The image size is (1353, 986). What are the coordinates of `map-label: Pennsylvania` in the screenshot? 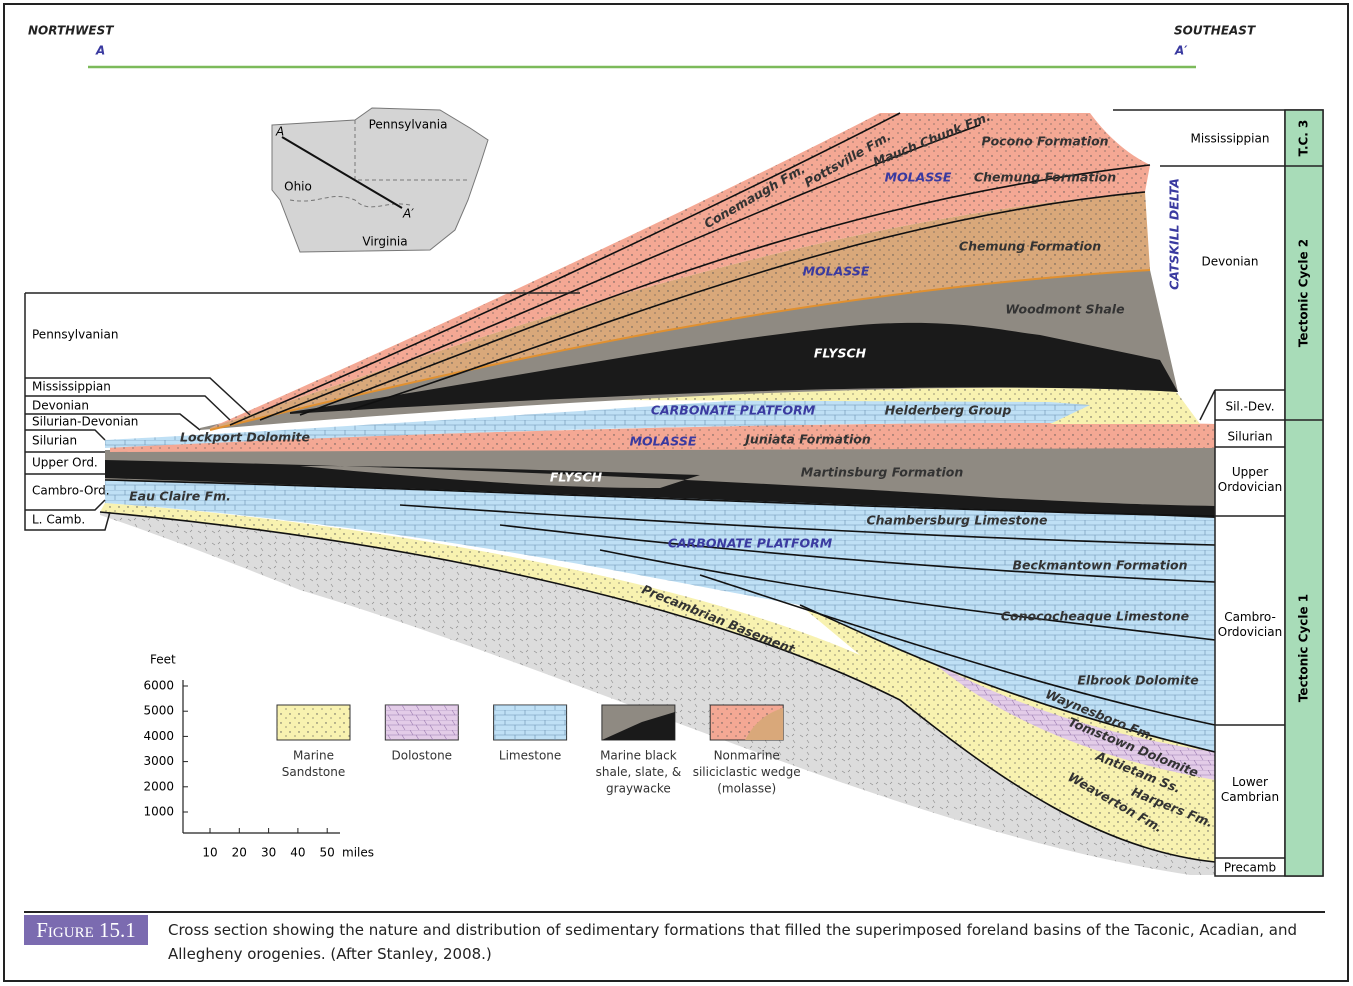 It's located at (408, 125).